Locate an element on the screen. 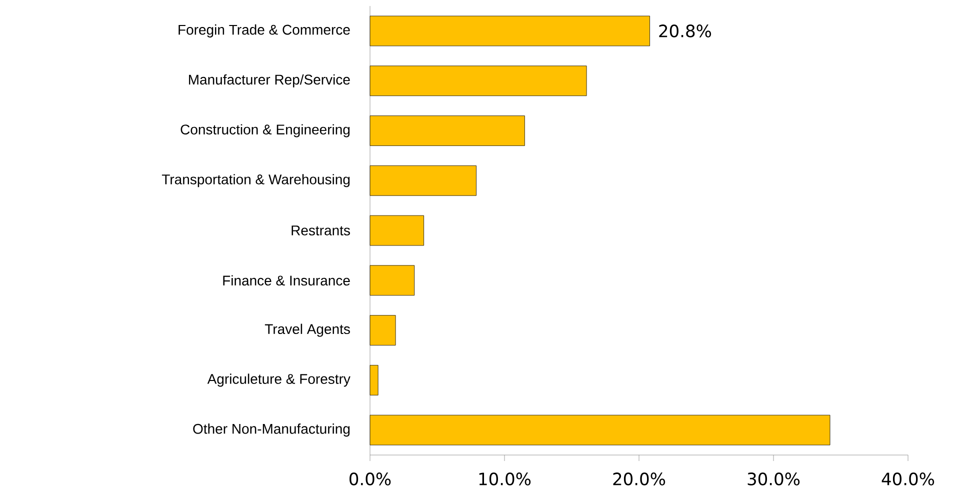  y-tick-label: Other Non-Manufacturing is located at coordinates (271, 430).